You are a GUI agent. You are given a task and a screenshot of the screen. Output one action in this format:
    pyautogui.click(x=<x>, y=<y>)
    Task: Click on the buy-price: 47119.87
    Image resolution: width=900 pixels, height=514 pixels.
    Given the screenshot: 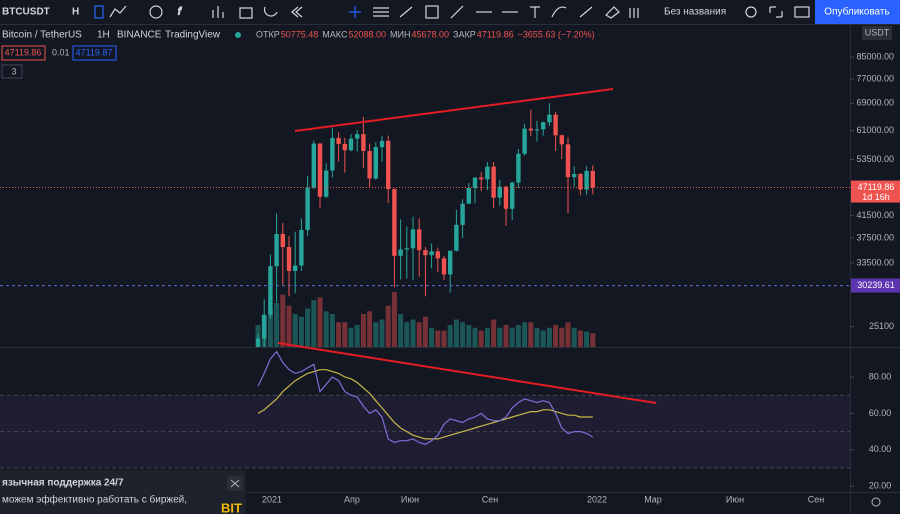 What is the action you would take?
    pyautogui.click(x=94, y=52)
    